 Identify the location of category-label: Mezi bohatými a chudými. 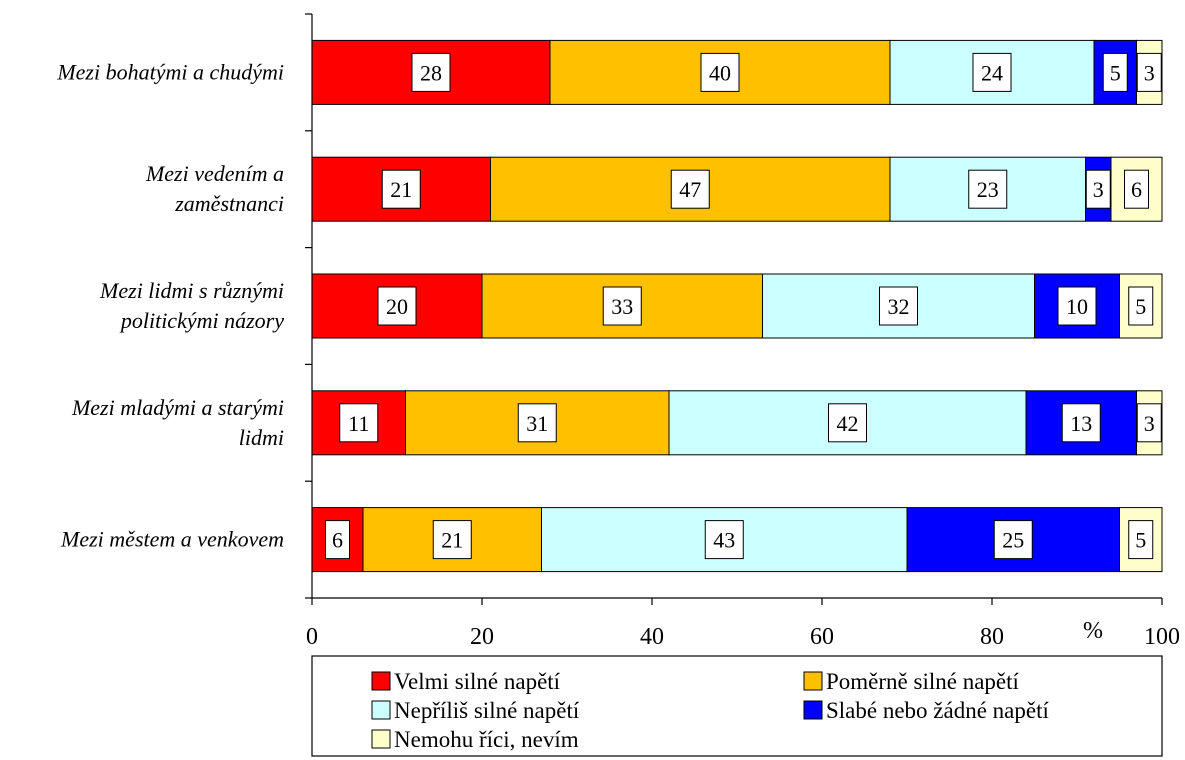
(170, 71).